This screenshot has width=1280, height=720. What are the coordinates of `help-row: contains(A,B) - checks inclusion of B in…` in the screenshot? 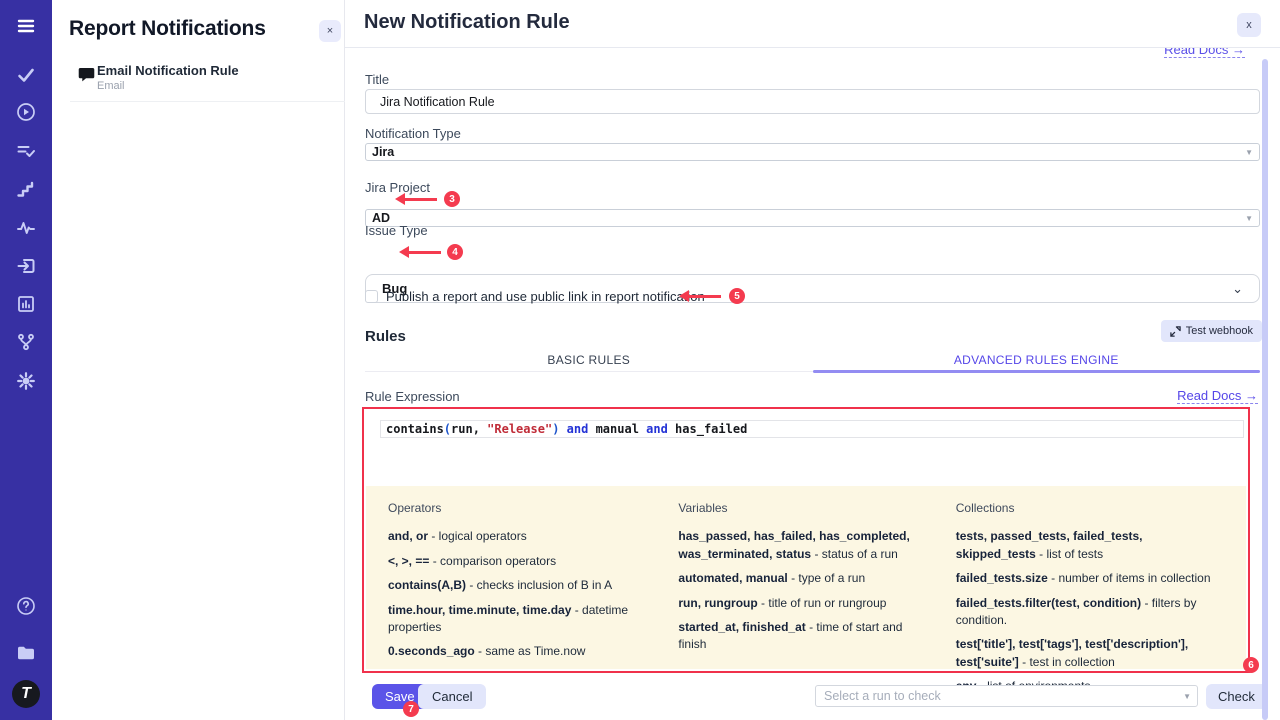 It's located at (500, 585).